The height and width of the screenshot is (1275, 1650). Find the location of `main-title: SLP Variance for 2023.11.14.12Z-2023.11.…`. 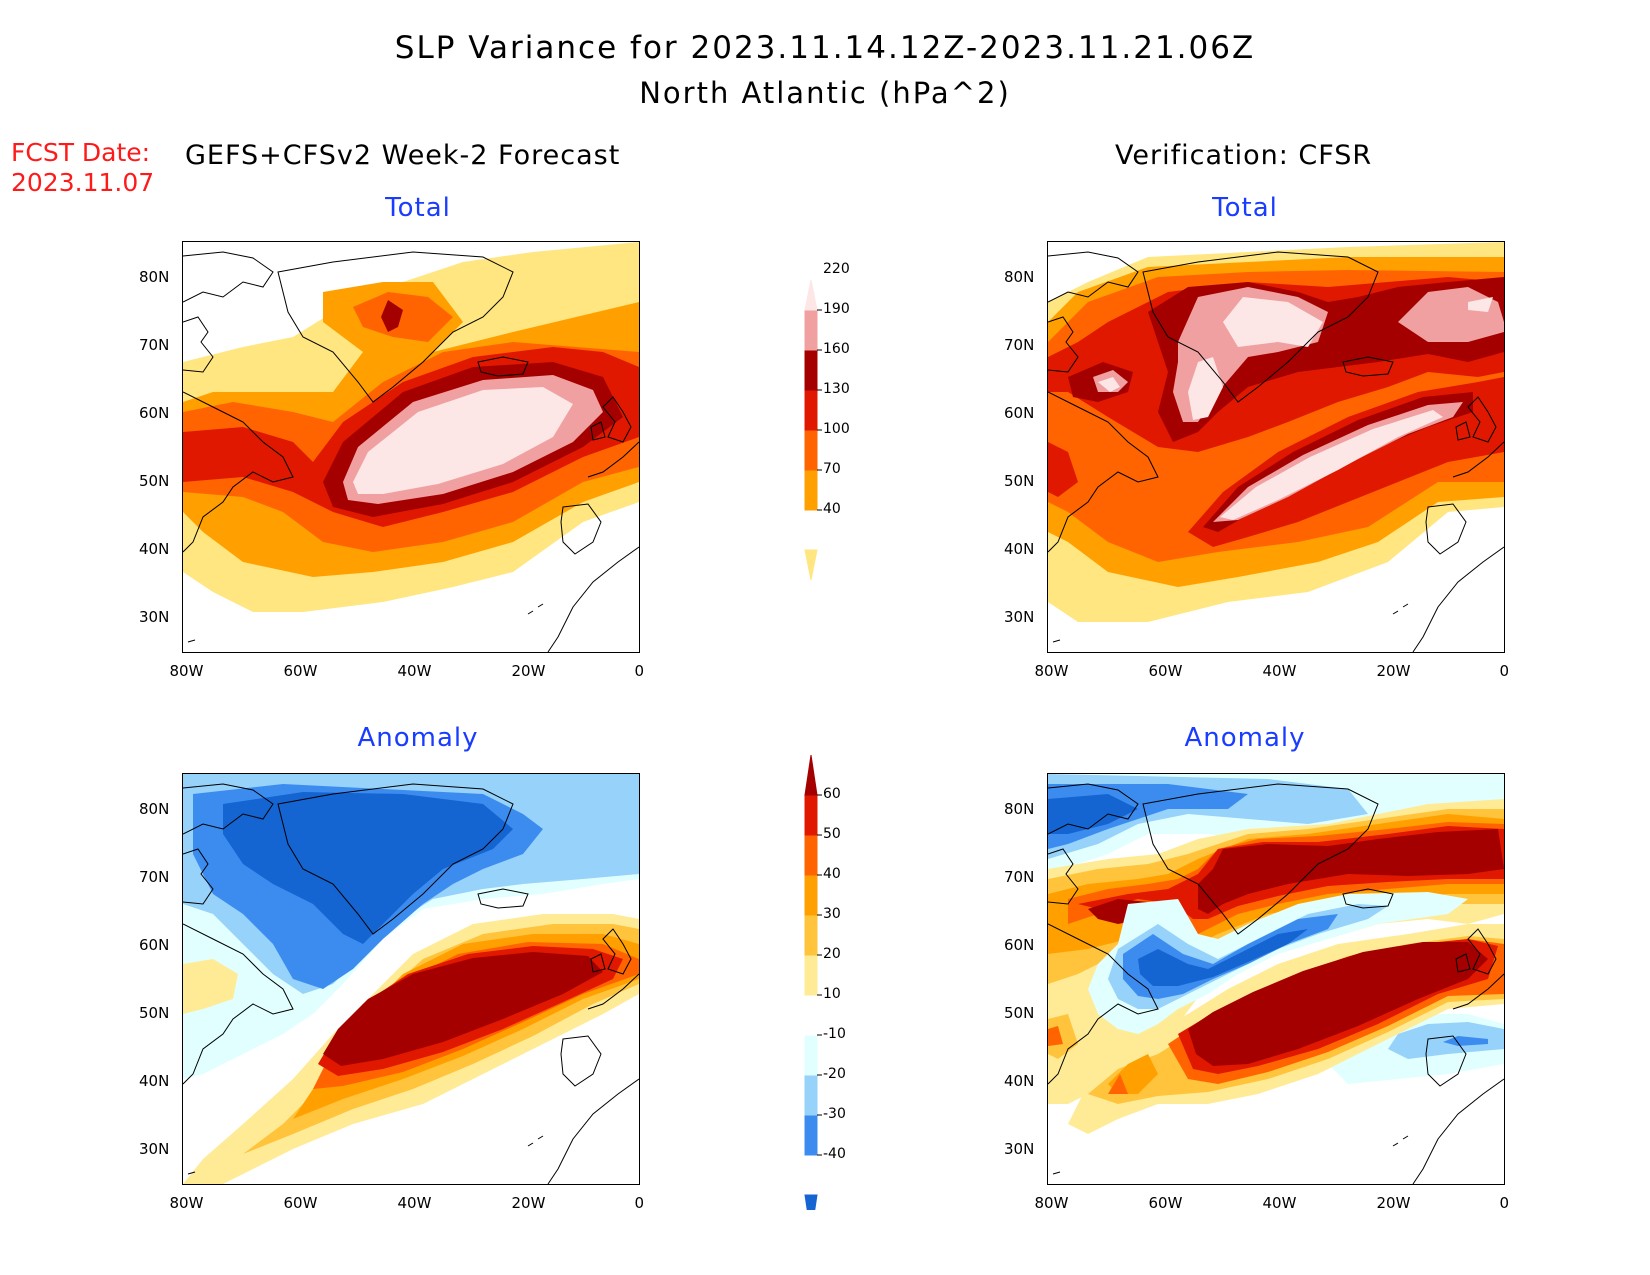

main-title: SLP Variance for 2023.11.14.12Z-2023.11.… is located at coordinates (825, 48).